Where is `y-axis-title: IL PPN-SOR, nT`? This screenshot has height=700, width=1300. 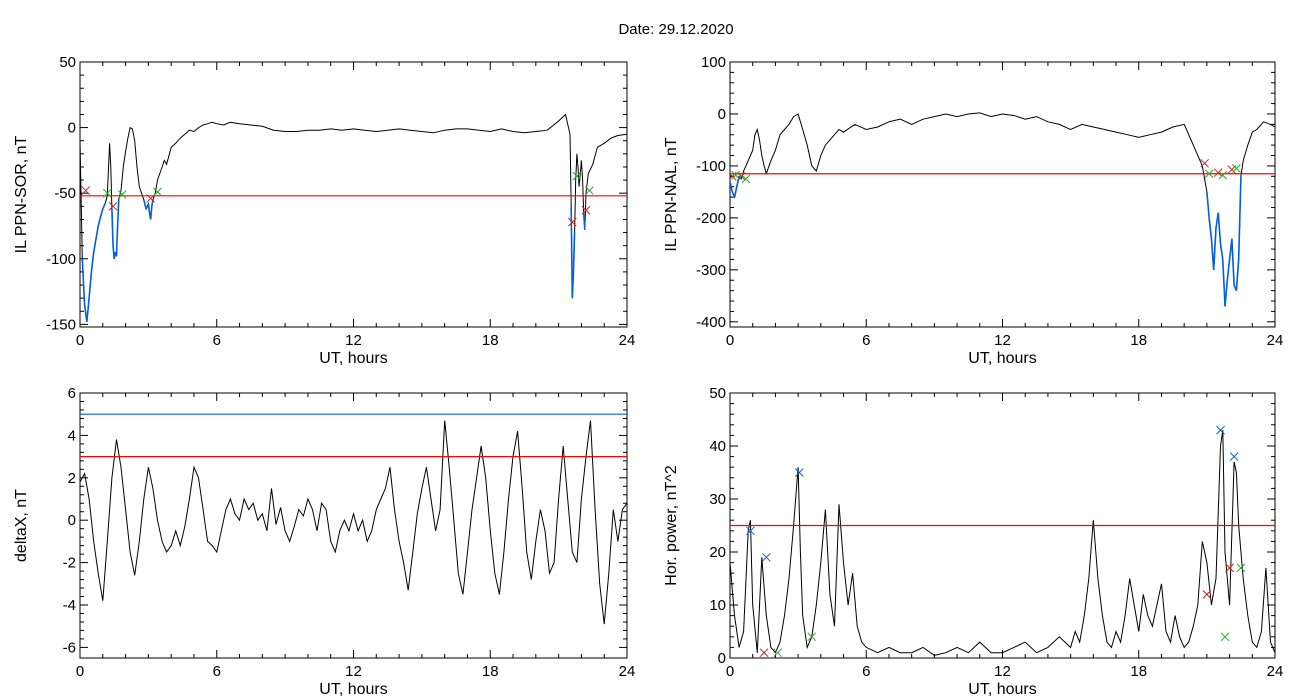 y-axis-title: IL PPN-SOR, nT is located at coordinates (21, 194).